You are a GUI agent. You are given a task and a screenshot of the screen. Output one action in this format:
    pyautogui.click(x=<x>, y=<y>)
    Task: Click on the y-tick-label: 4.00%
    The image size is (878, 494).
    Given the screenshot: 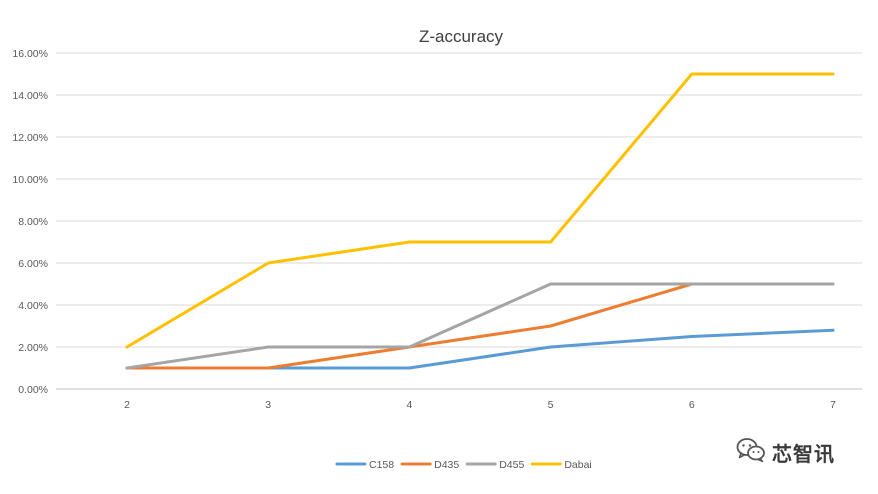 What is the action you would take?
    pyautogui.click(x=33, y=306)
    